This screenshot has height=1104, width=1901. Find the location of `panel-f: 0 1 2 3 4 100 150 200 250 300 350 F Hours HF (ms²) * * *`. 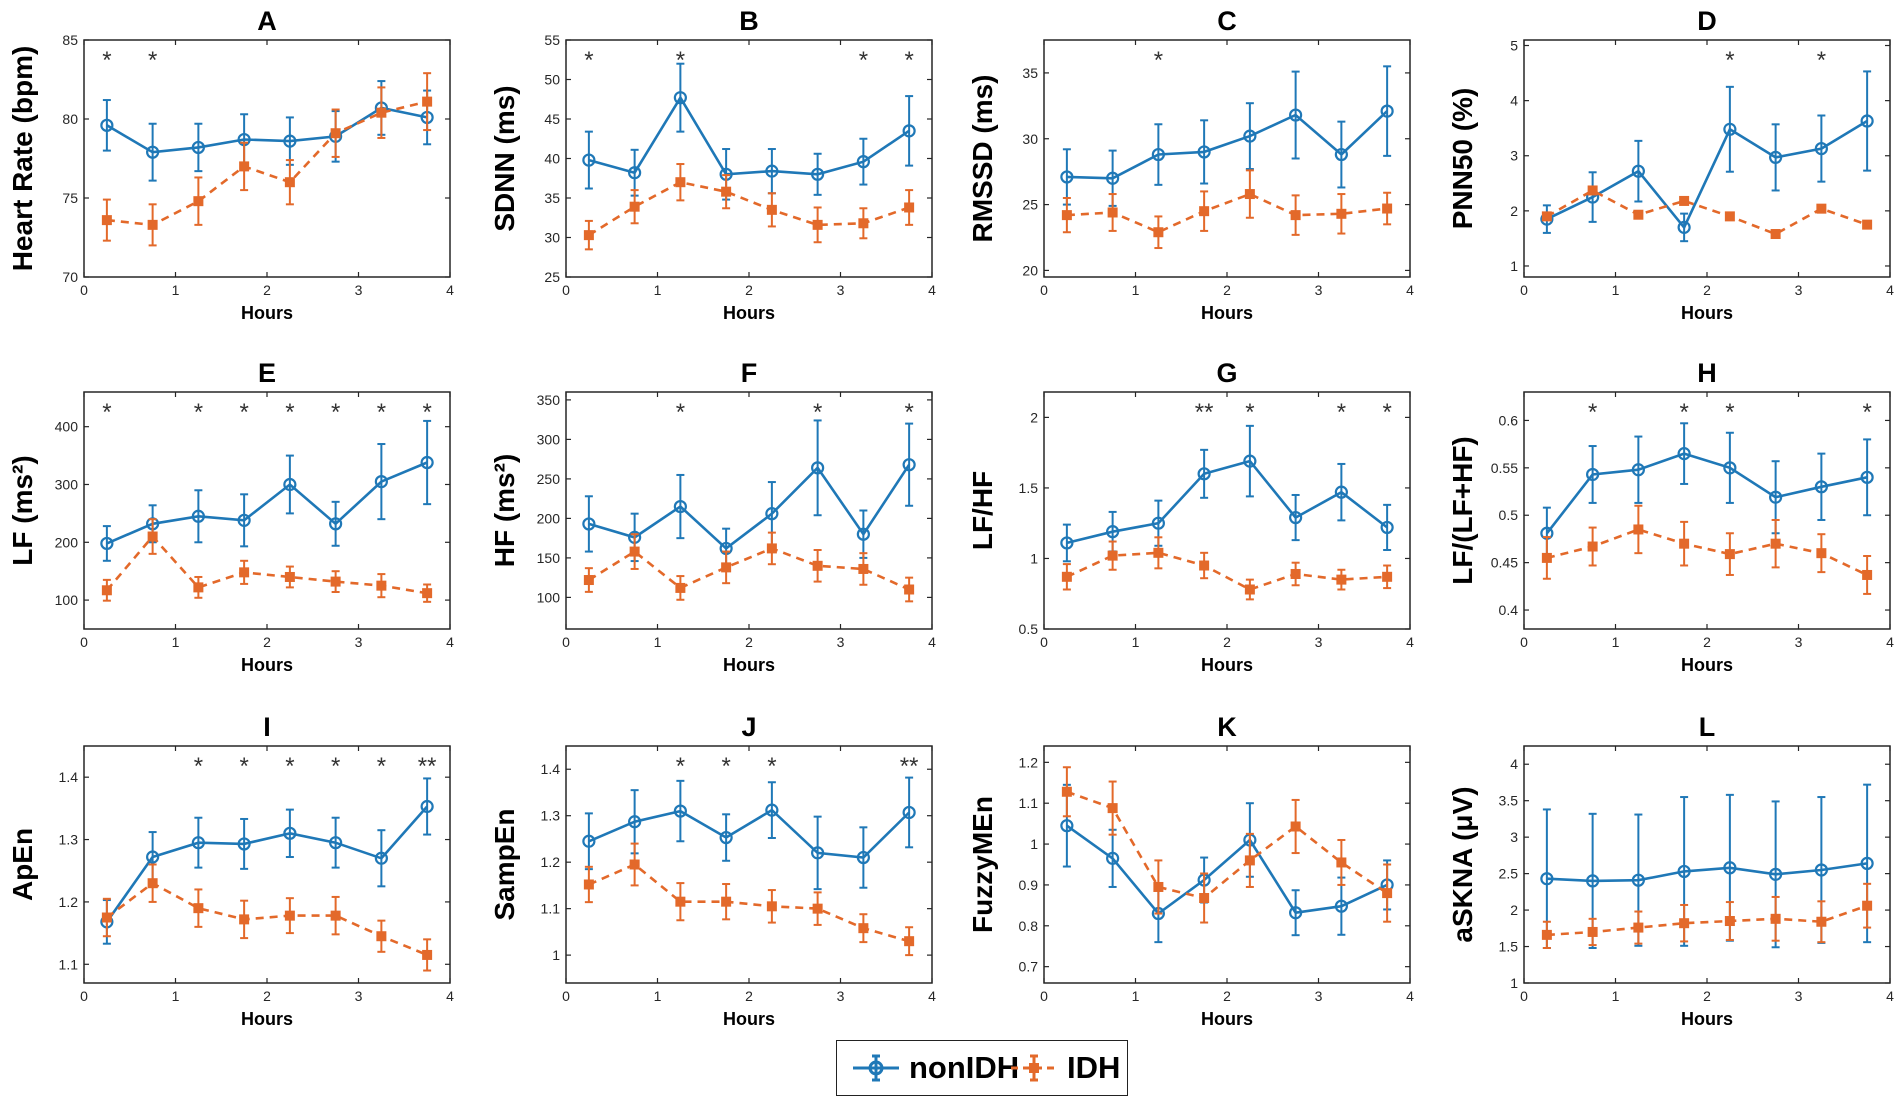

panel-f: 0 1 2 3 4 100 150 200 250 300 350 F Hours HF (ms²) * * * is located at coordinates (712, 516).